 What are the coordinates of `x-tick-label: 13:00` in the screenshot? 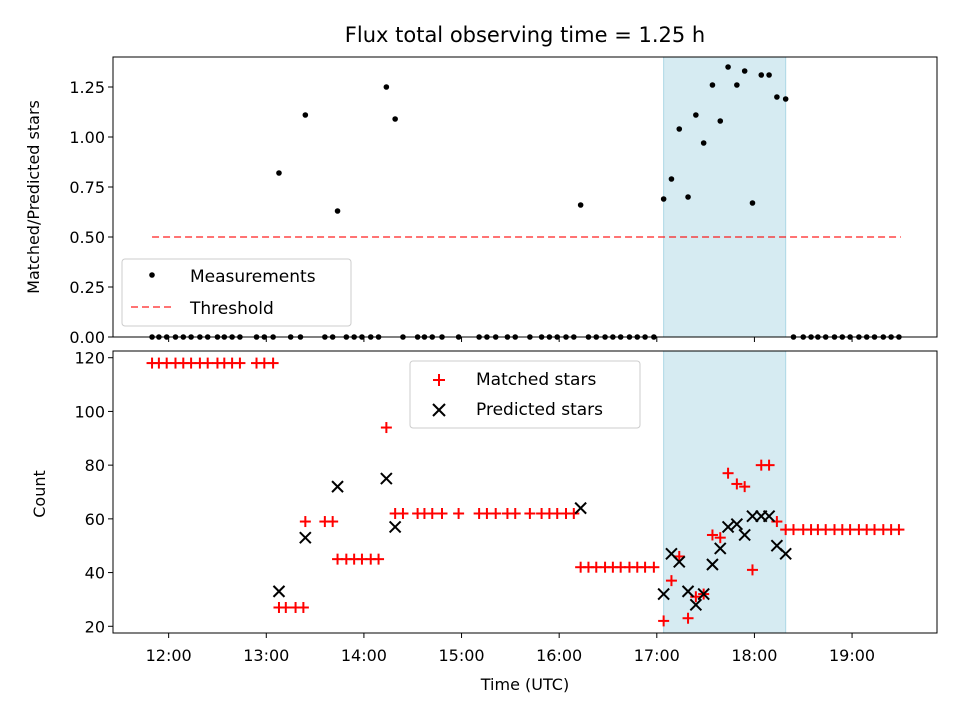 It's located at (266, 655).